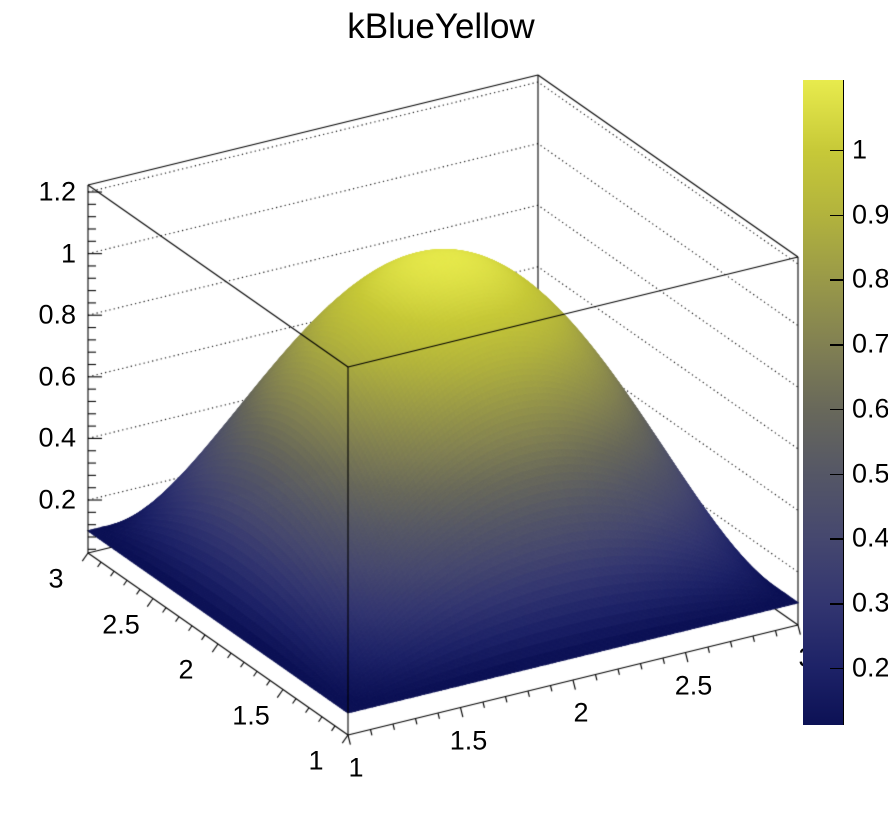  I want to click on palette-tick-label: 0.4, so click(870, 537).